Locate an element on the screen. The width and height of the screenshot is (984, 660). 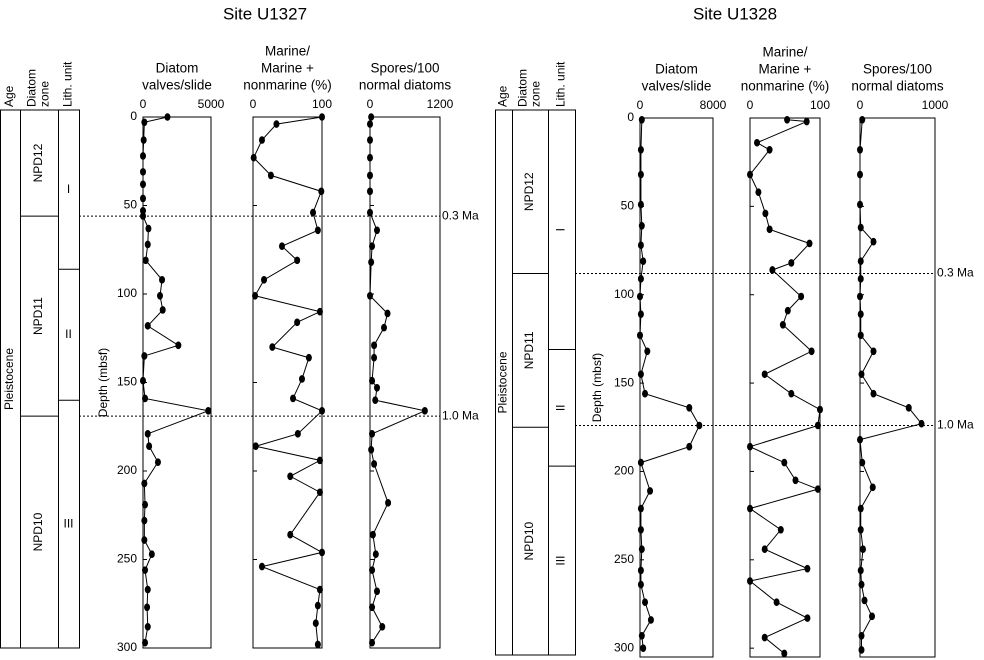
y-tick-label: 200 is located at coordinates (624, 471).